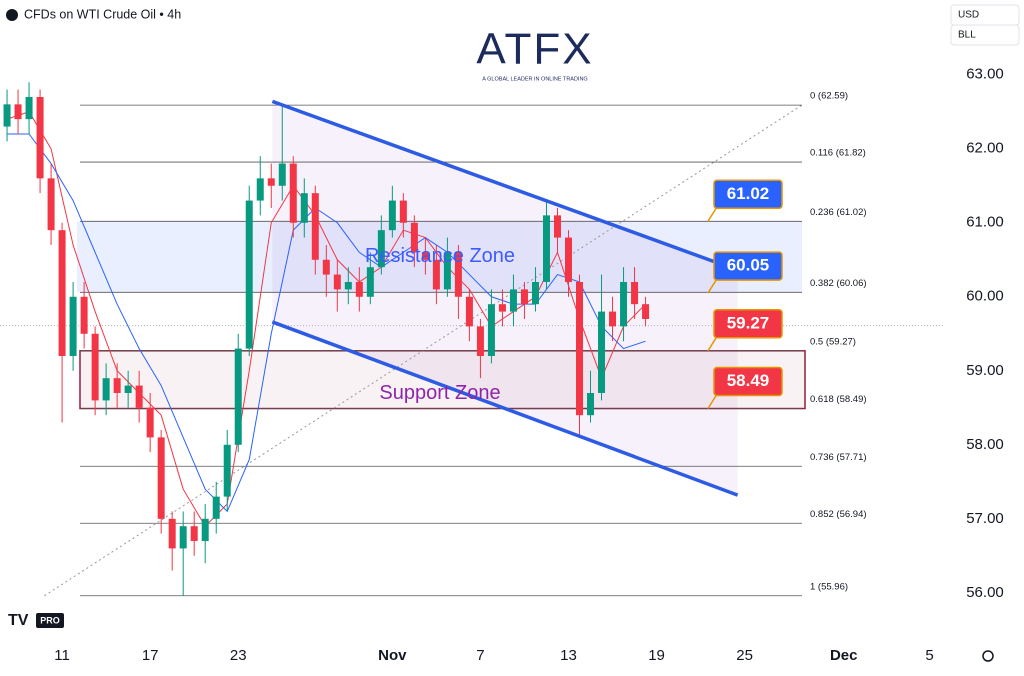 Image resolution: width=1024 pixels, height=676 pixels. Describe the element at coordinates (838, 212) in the screenshot. I see `fib-label: 0.236 (61.02)` at that location.